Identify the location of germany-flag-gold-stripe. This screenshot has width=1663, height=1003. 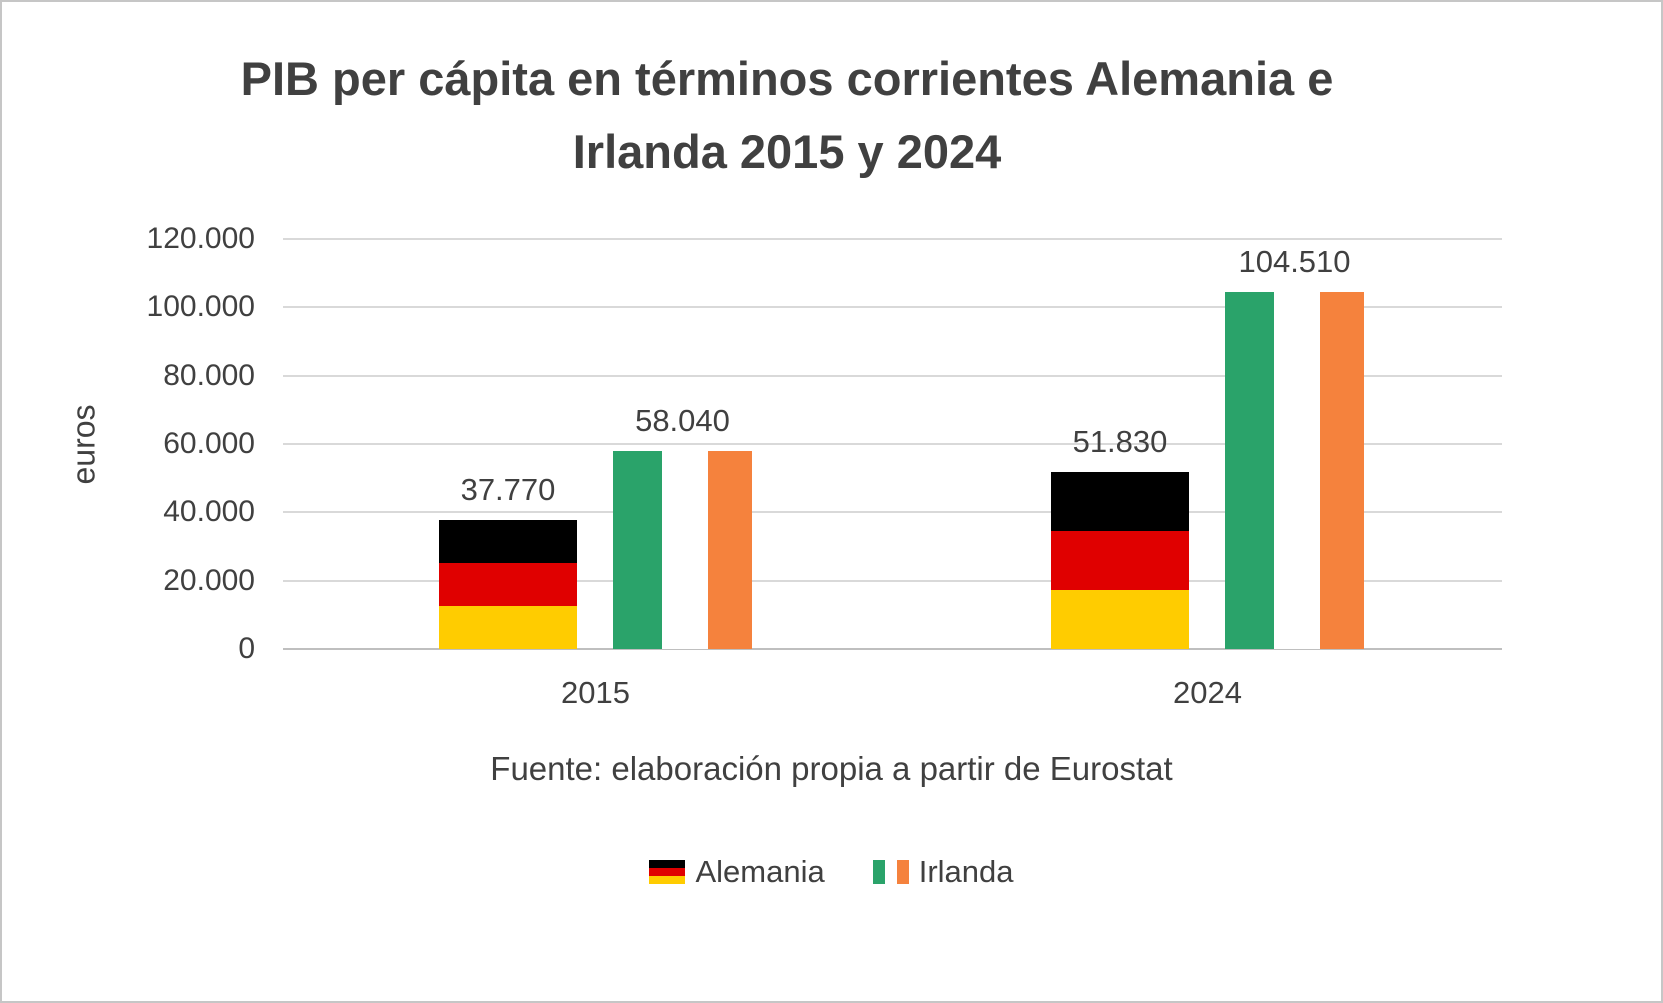
(667, 880).